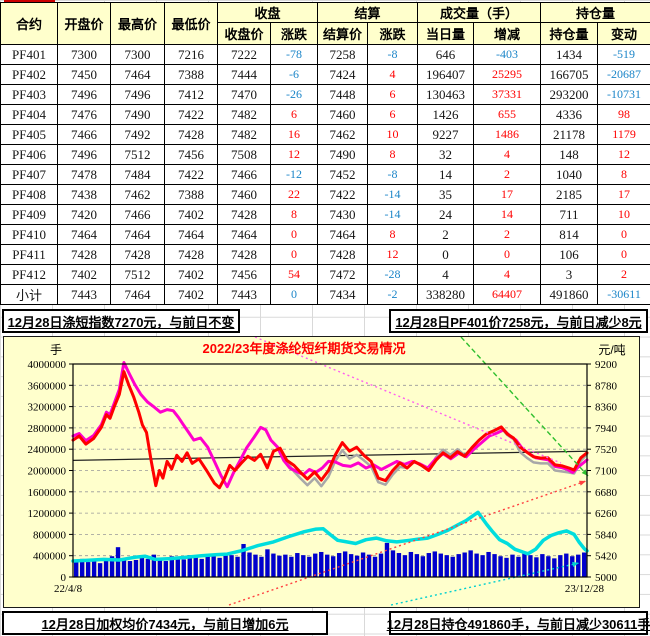 This screenshot has height=636, width=650. I want to click on cell-open: 7438, so click(84, 194).